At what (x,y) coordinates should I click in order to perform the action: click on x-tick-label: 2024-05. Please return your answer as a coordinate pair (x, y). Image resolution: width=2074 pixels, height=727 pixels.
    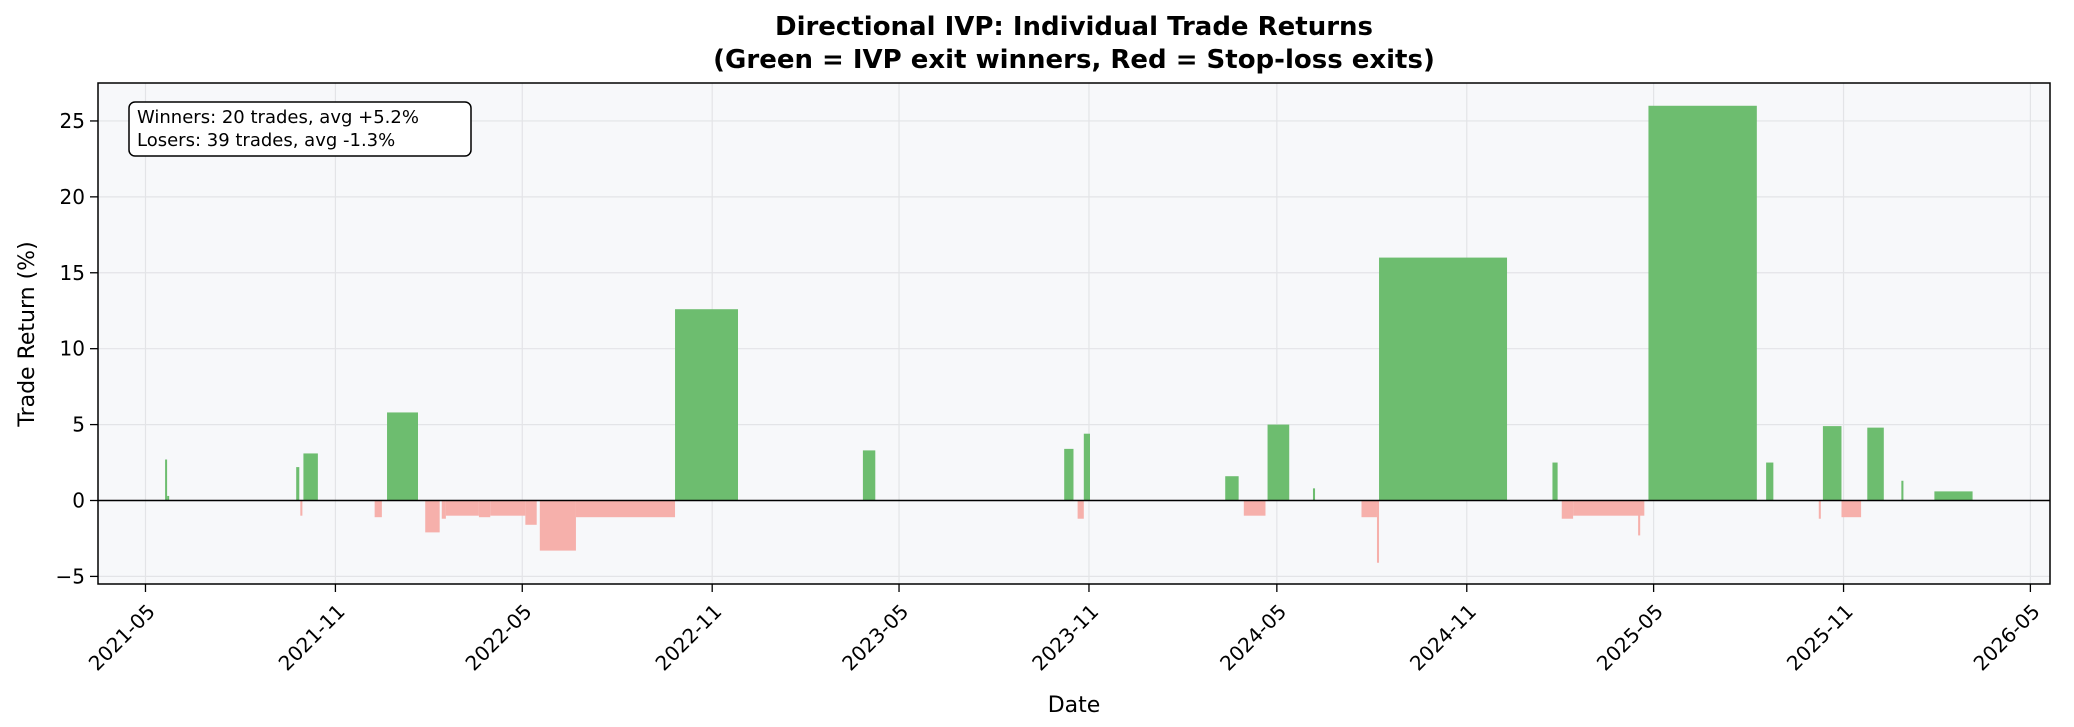
    Looking at the image, I should click on (1253, 637).